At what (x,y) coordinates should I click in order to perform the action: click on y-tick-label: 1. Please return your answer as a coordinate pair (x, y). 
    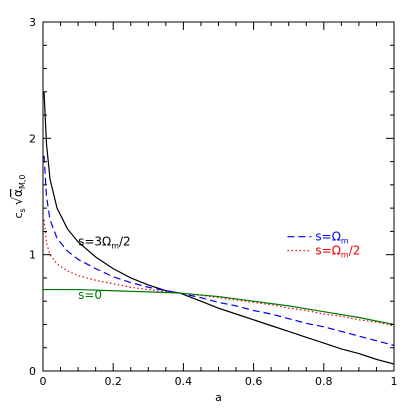
    Looking at the image, I should click on (32, 255).